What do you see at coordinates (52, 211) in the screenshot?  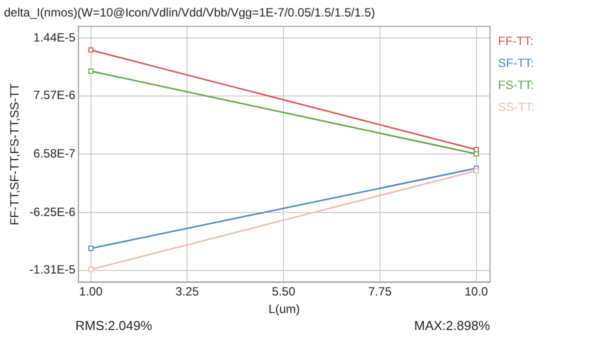 I see `y-tick-label: -6.25E-6` at bounding box center [52, 211].